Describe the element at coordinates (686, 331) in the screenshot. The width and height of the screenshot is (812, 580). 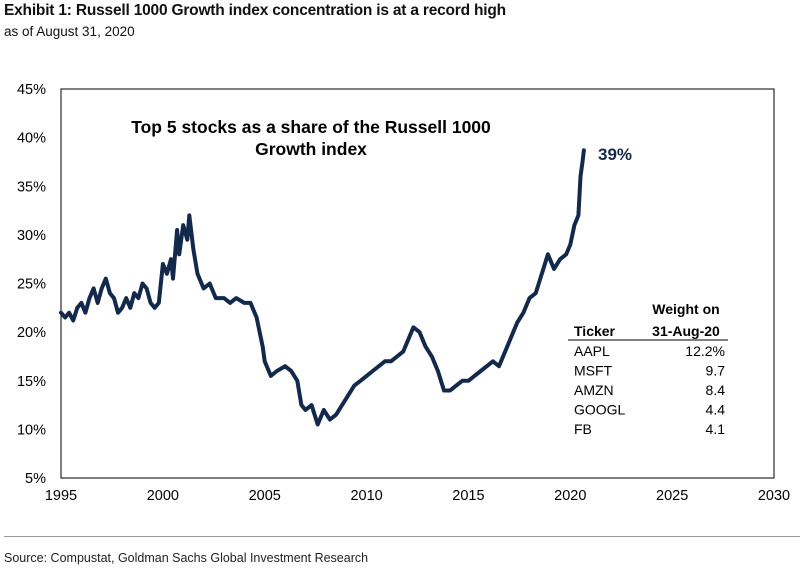
I see `table-header-weight-line-2: 31-Aug-20` at that location.